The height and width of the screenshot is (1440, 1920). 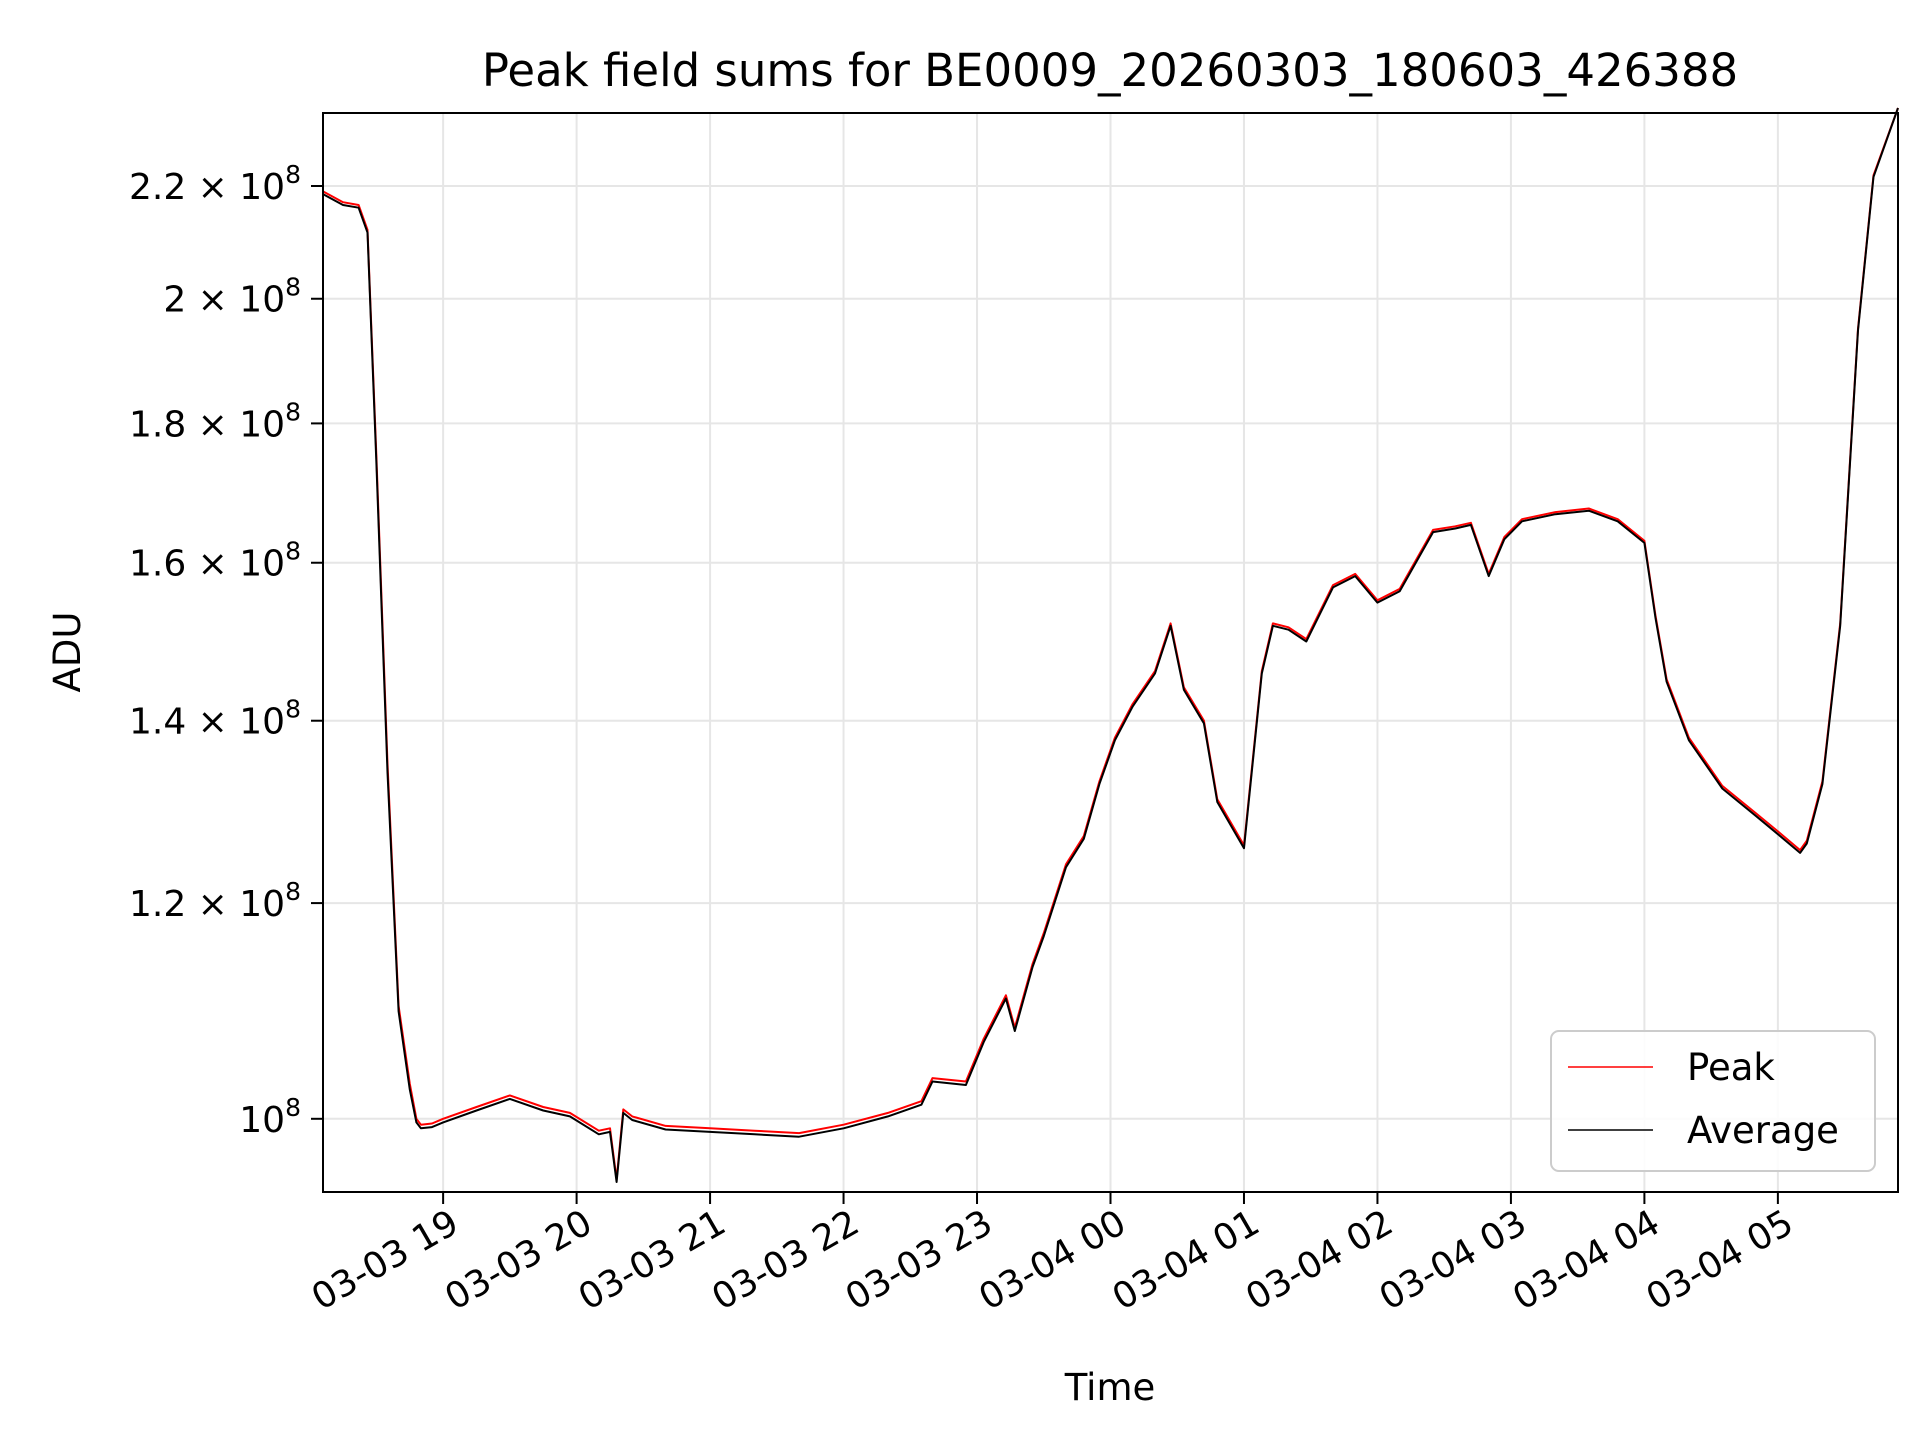 I want to click on y-tick-label: 1.2 × 108, so click(x=215, y=901).